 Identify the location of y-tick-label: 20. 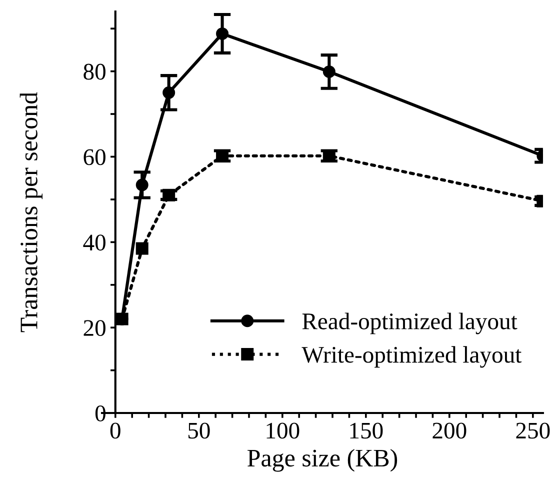
(95, 328).